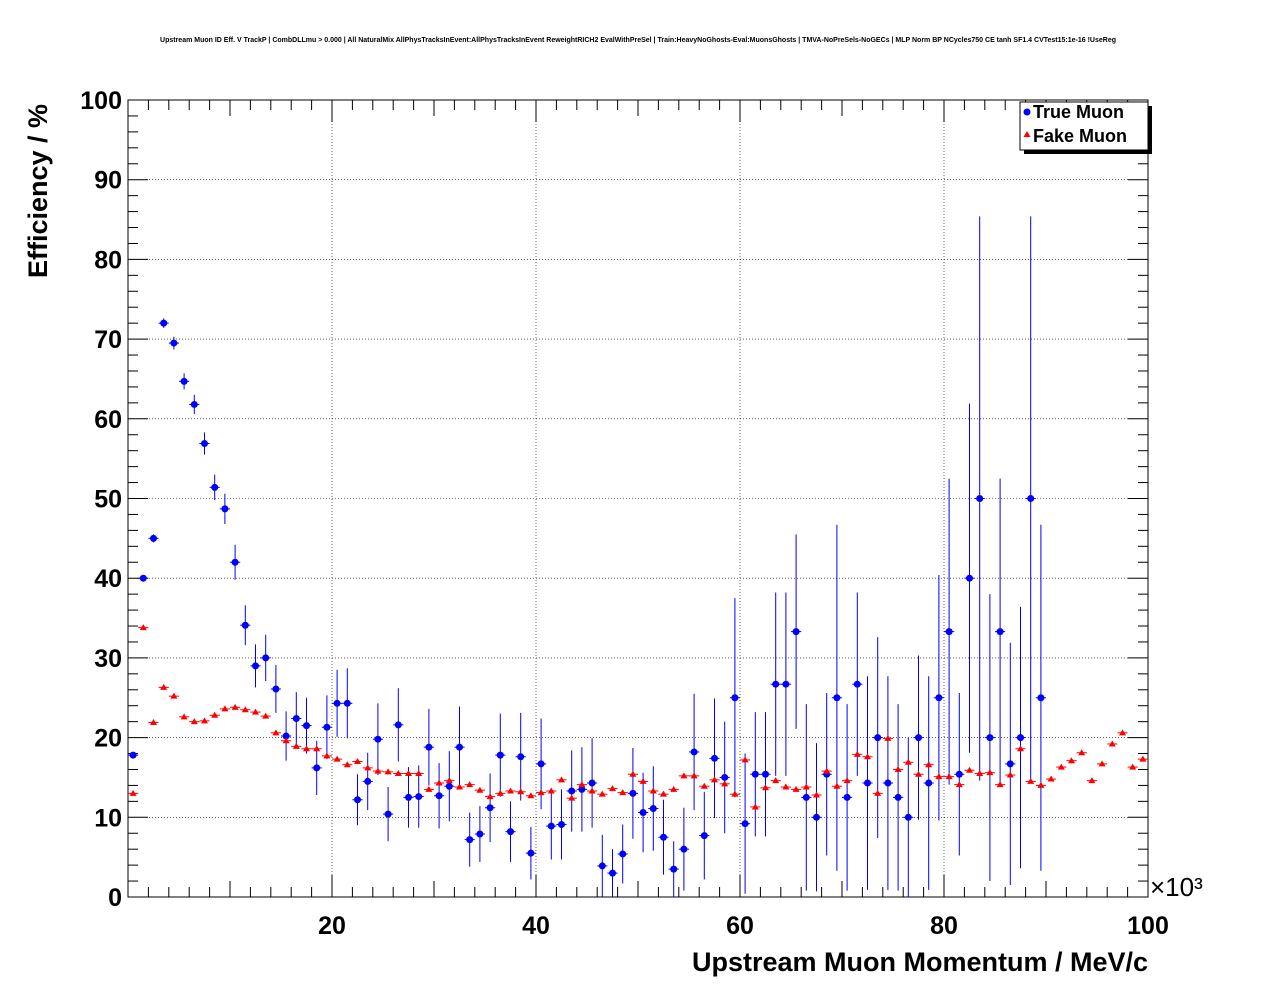 The image size is (1276, 996). I want to click on x-tick-label: 20, so click(332, 926).